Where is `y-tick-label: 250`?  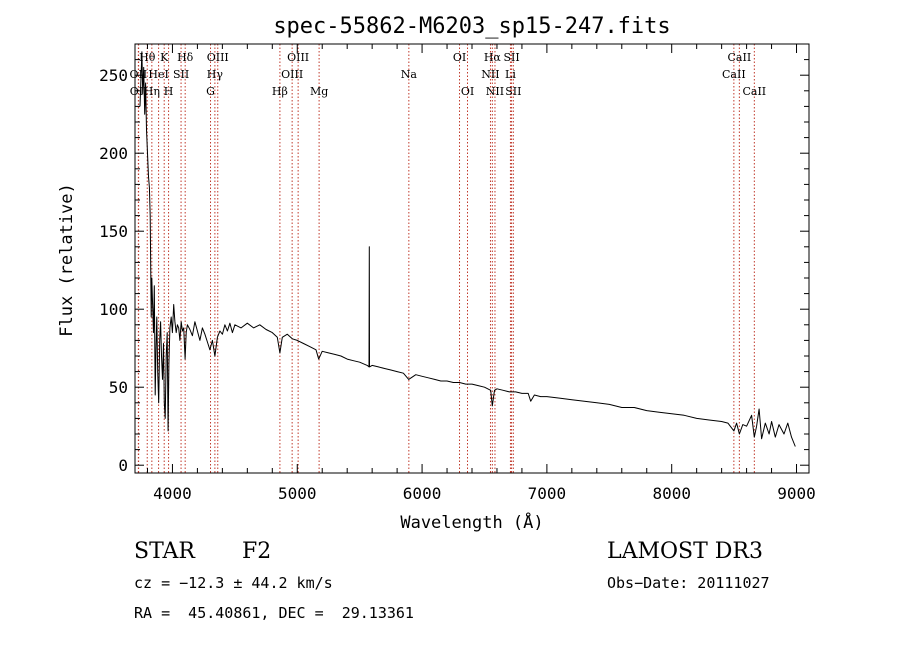
y-tick-label: 250 is located at coordinates (113, 75).